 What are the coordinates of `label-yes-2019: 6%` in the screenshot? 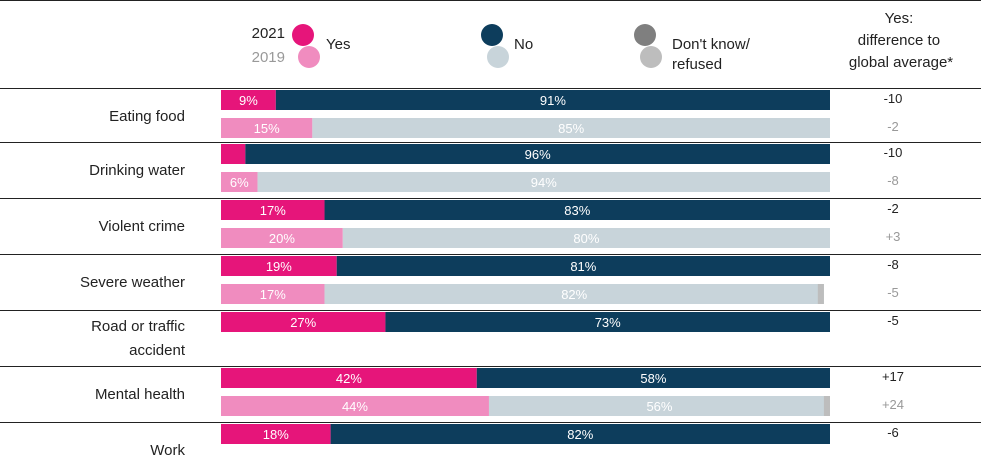 It's located at (239, 182).